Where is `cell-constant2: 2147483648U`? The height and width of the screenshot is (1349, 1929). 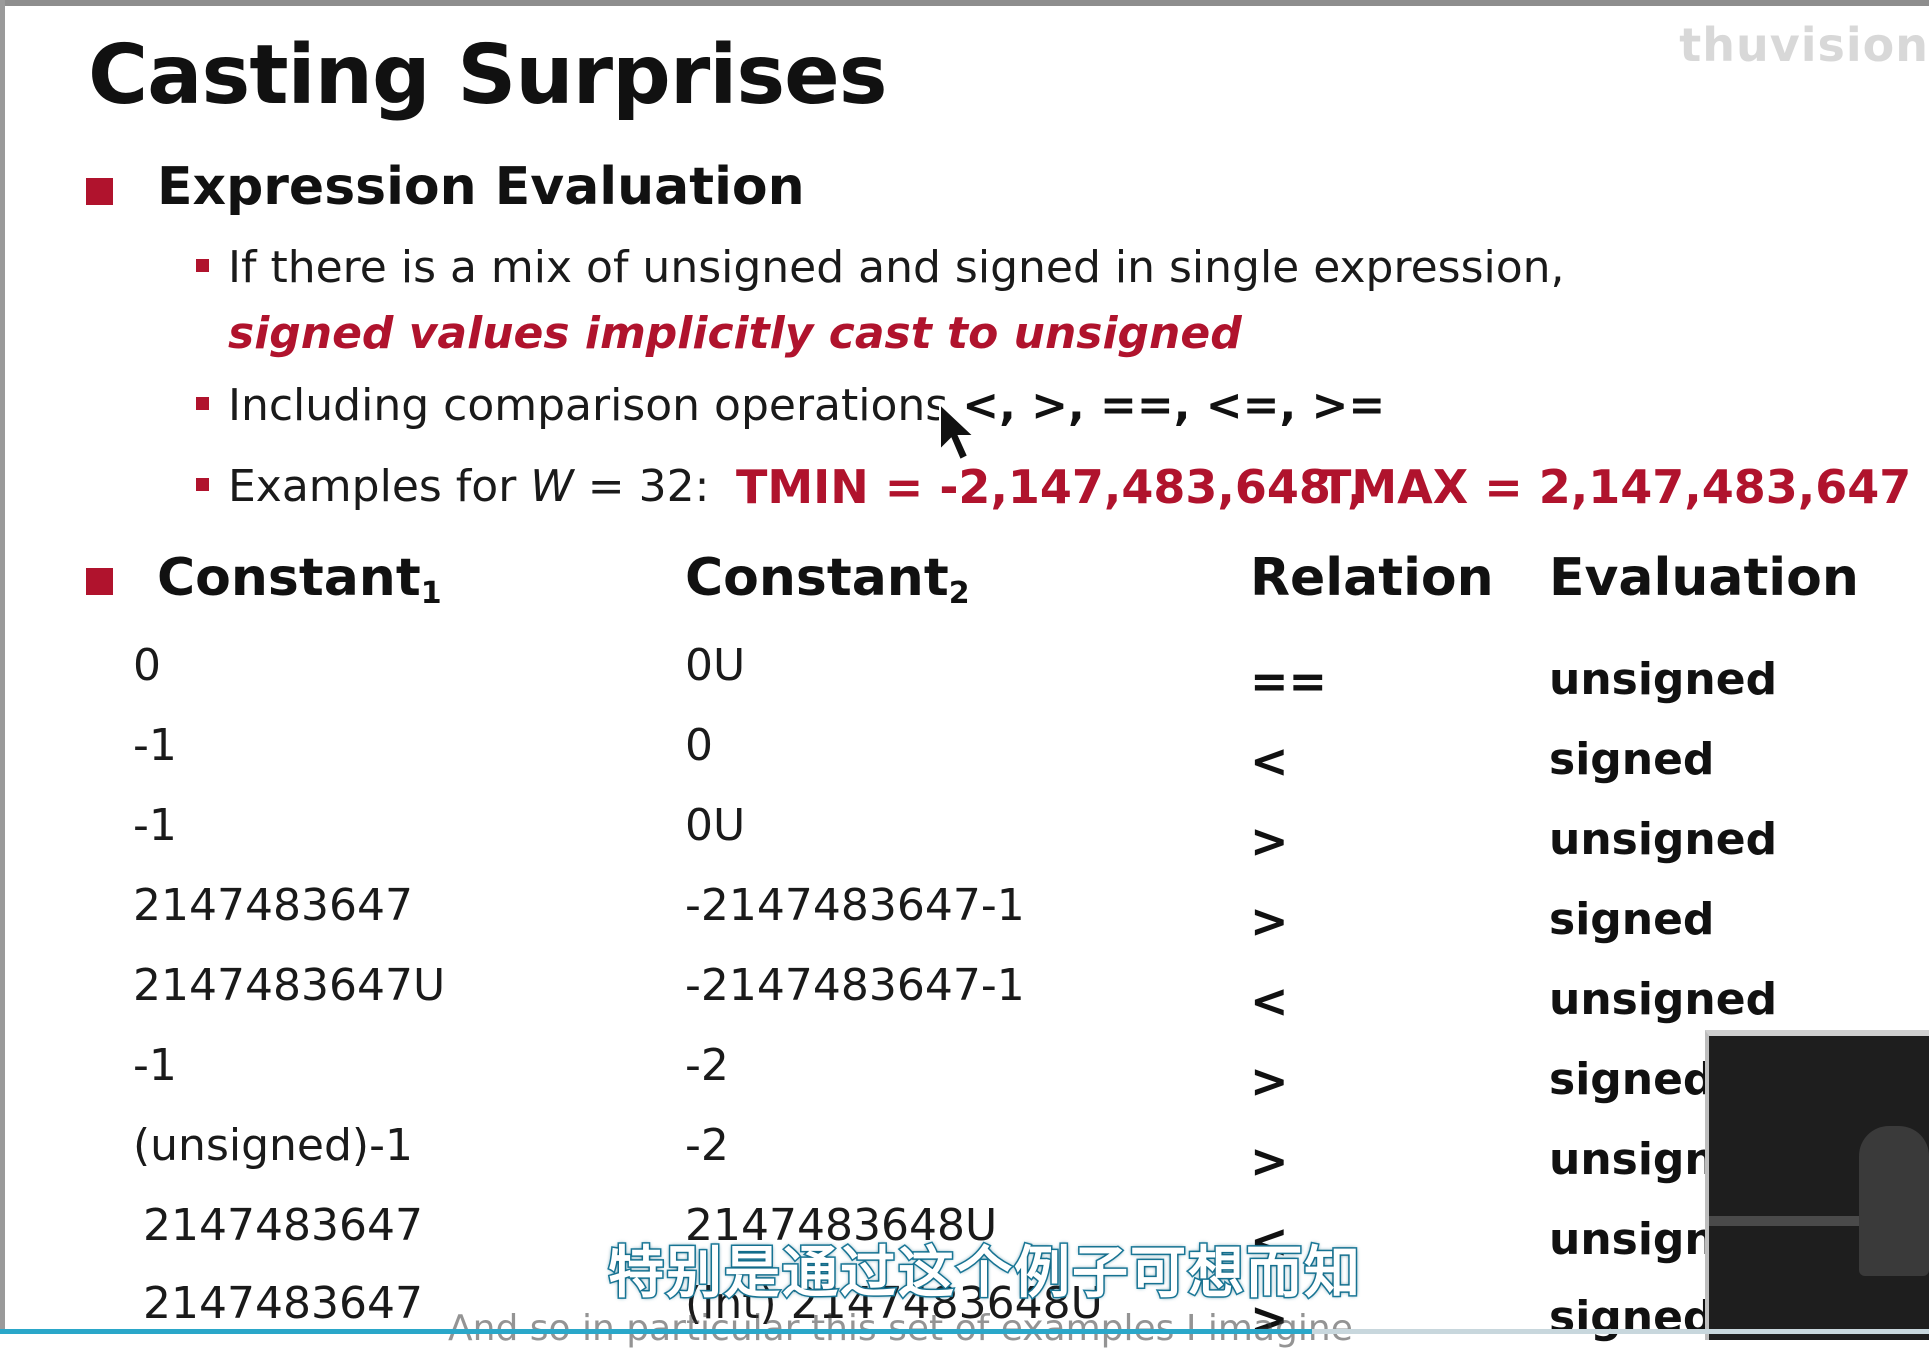
cell-constant2: 2147483648U is located at coordinates (841, 1225).